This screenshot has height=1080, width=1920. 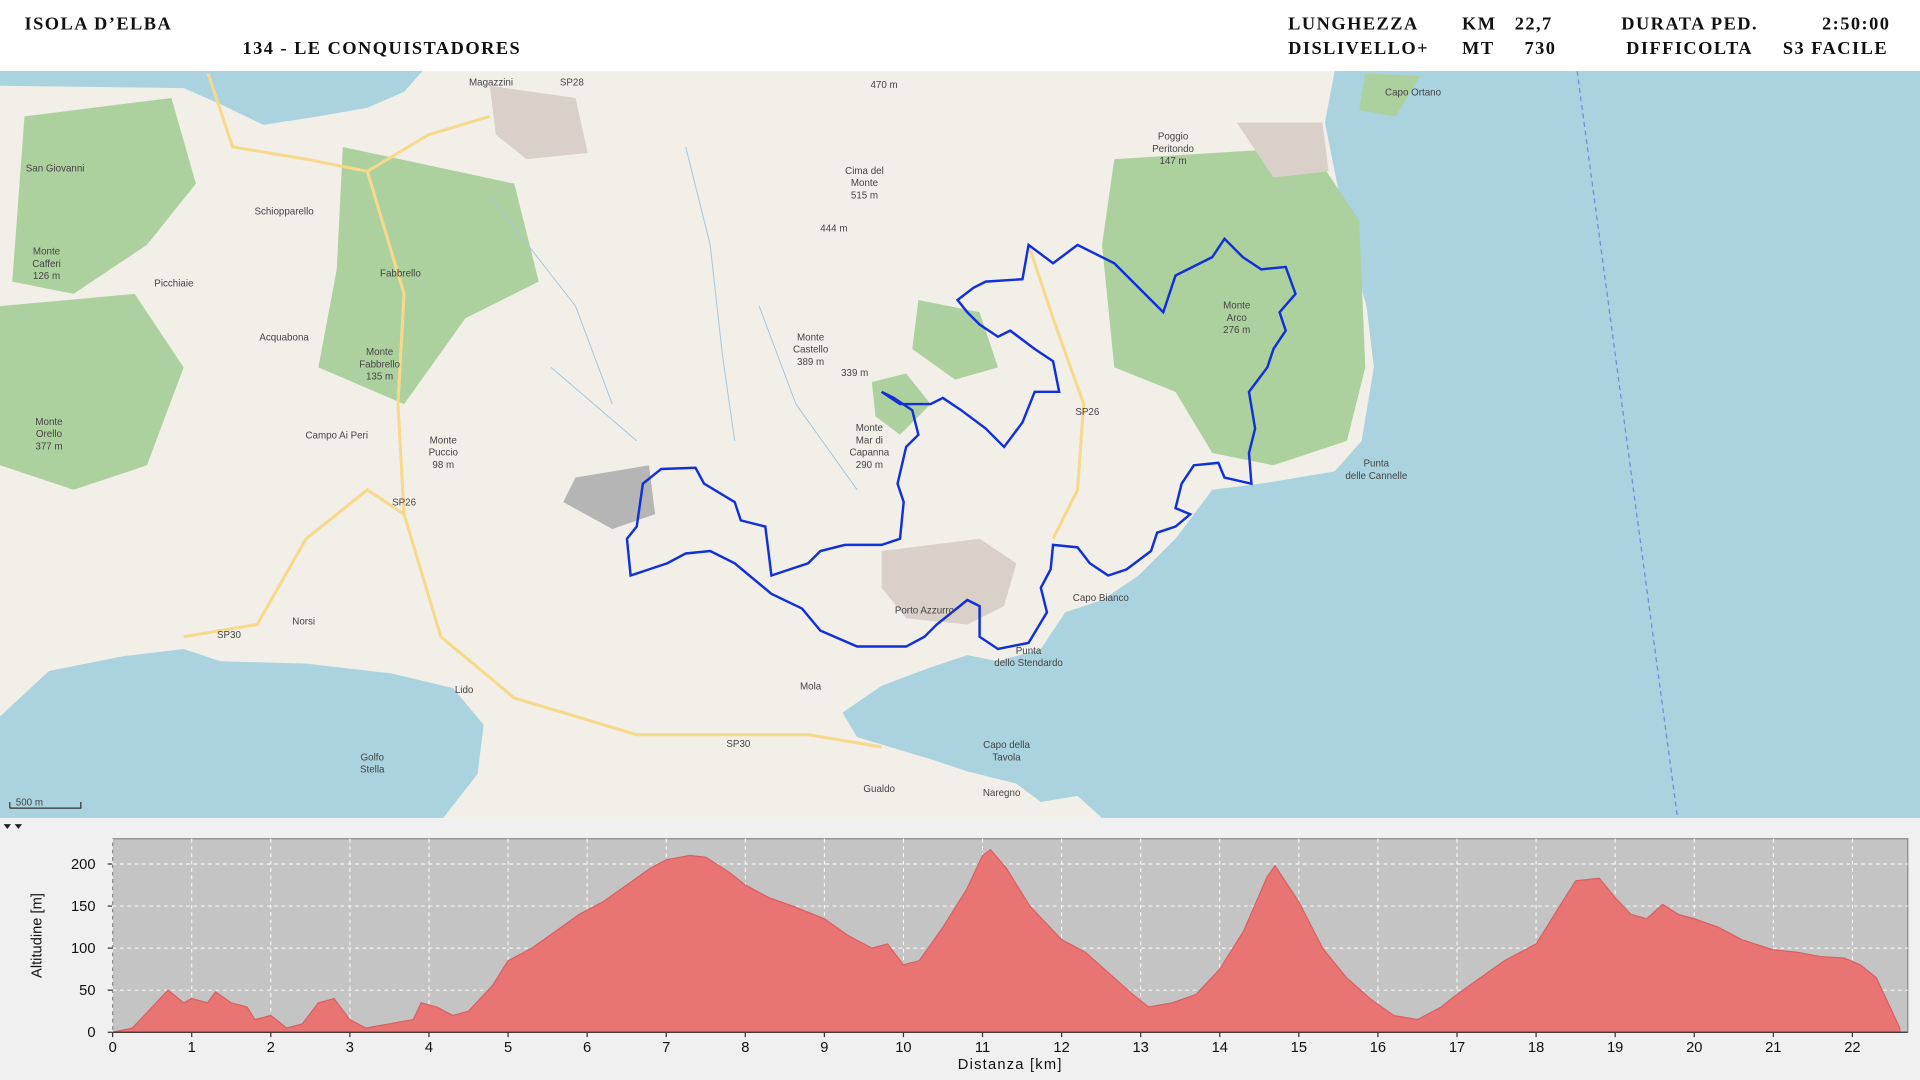 I want to click on map-label: delle Cannelle, so click(x=1376, y=476).